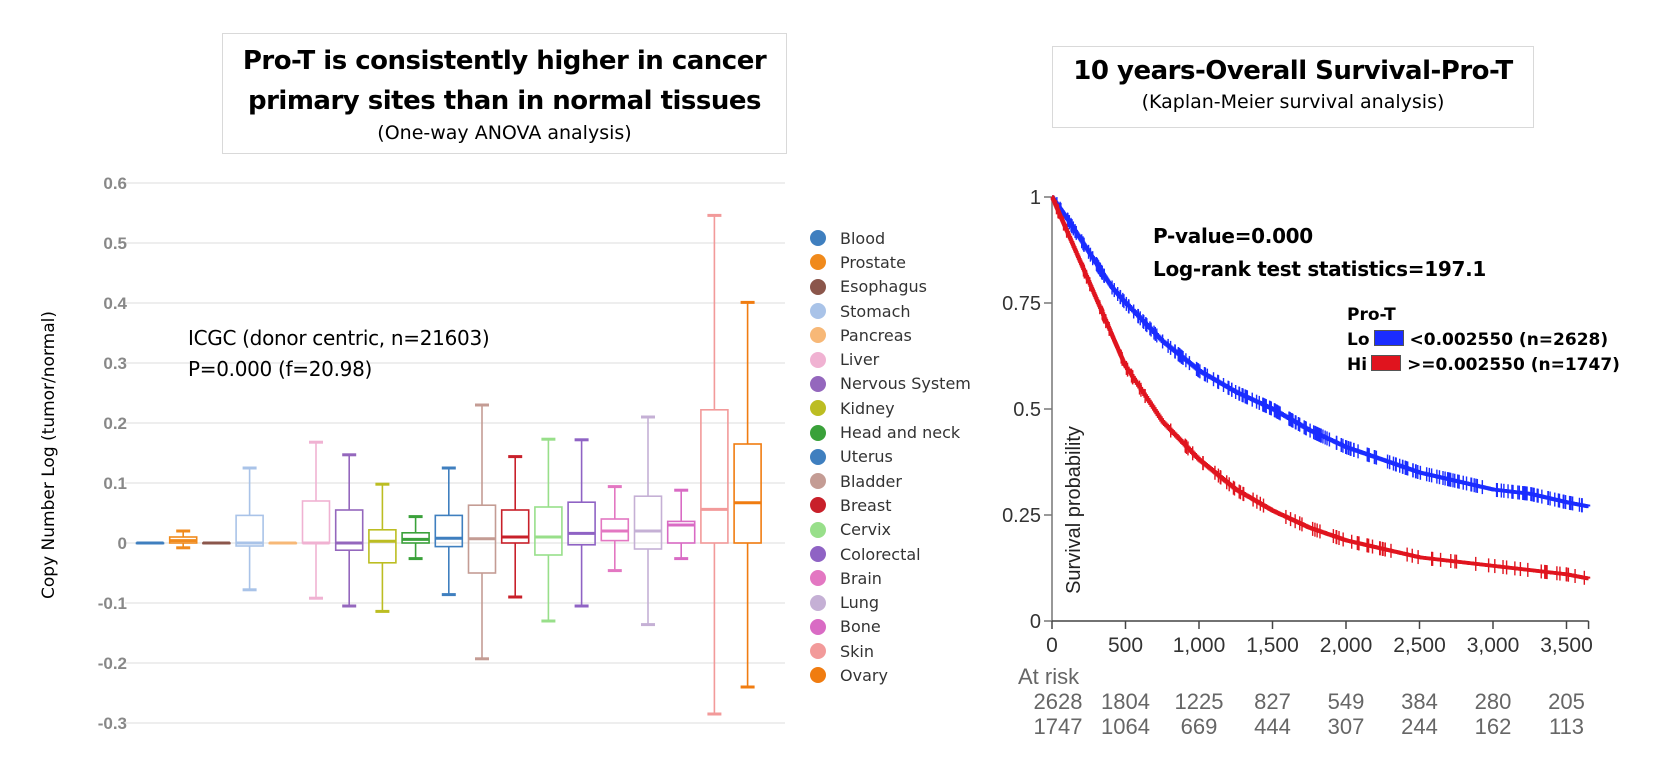 The width and height of the screenshot is (1666, 783). What do you see at coordinates (1346, 701) in the screenshot?
I see `at-risk-cell: 549` at bounding box center [1346, 701].